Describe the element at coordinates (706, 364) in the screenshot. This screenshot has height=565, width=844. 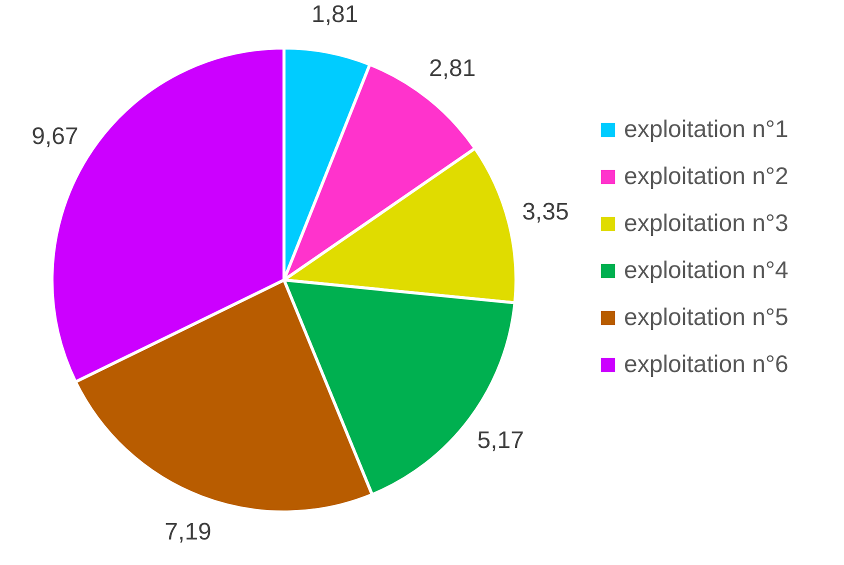
I see `legend-label: exploitation n°6` at that location.